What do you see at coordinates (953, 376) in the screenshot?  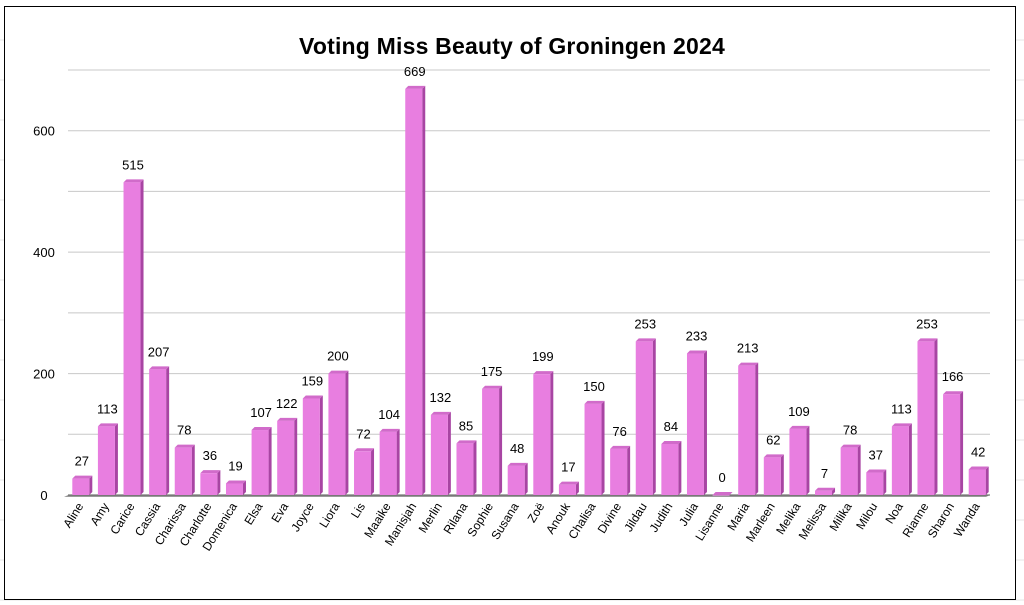 I see `data-label: 166` at bounding box center [953, 376].